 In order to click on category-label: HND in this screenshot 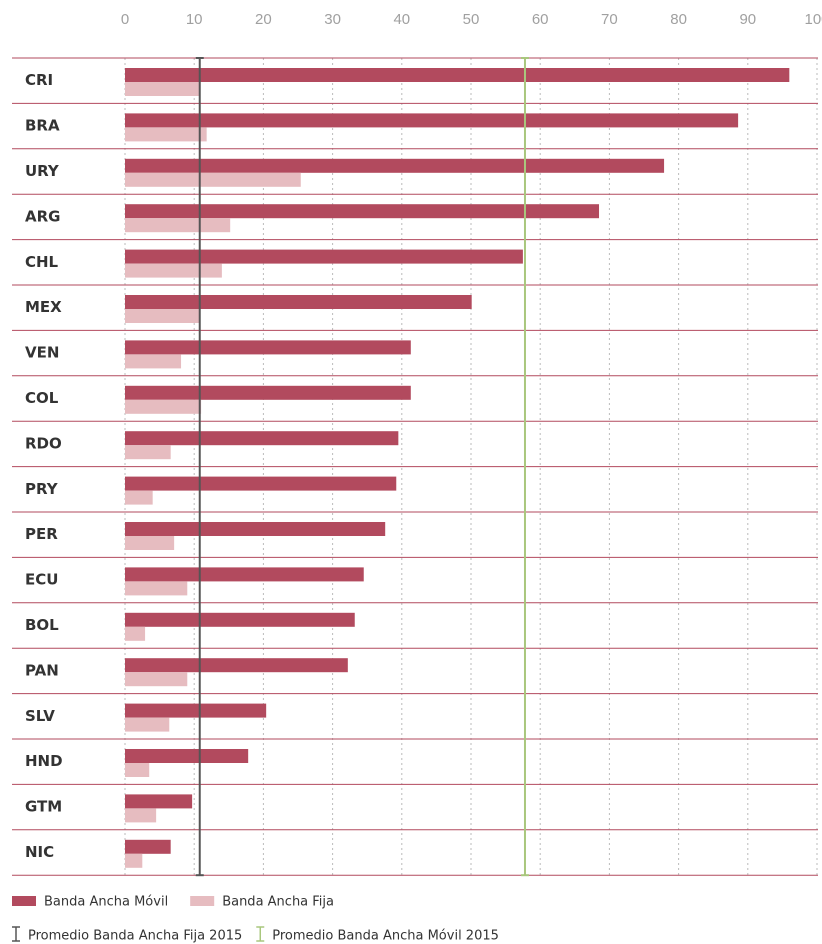, I will do `click(44, 761)`.